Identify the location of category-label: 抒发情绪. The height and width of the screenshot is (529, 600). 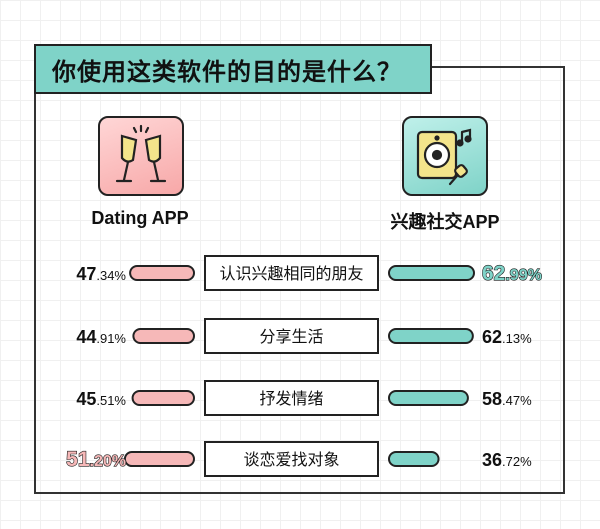
(291, 399).